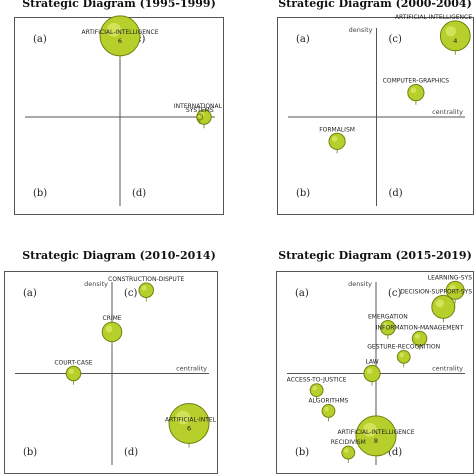 This screenshot has height=475, width=474. I want to click on bubble-label: EMERGATION, so click(388, 316).